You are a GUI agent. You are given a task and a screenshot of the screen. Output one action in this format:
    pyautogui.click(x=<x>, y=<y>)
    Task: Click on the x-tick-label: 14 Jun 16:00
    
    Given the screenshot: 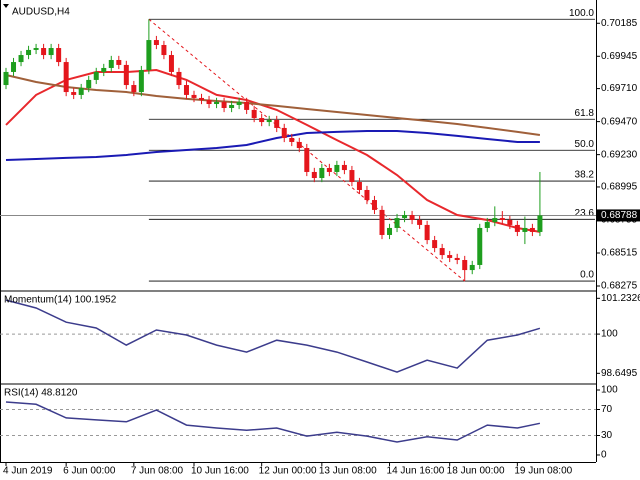 What is the action you would take?
    pyautogui.click(x=416, y=471)
    